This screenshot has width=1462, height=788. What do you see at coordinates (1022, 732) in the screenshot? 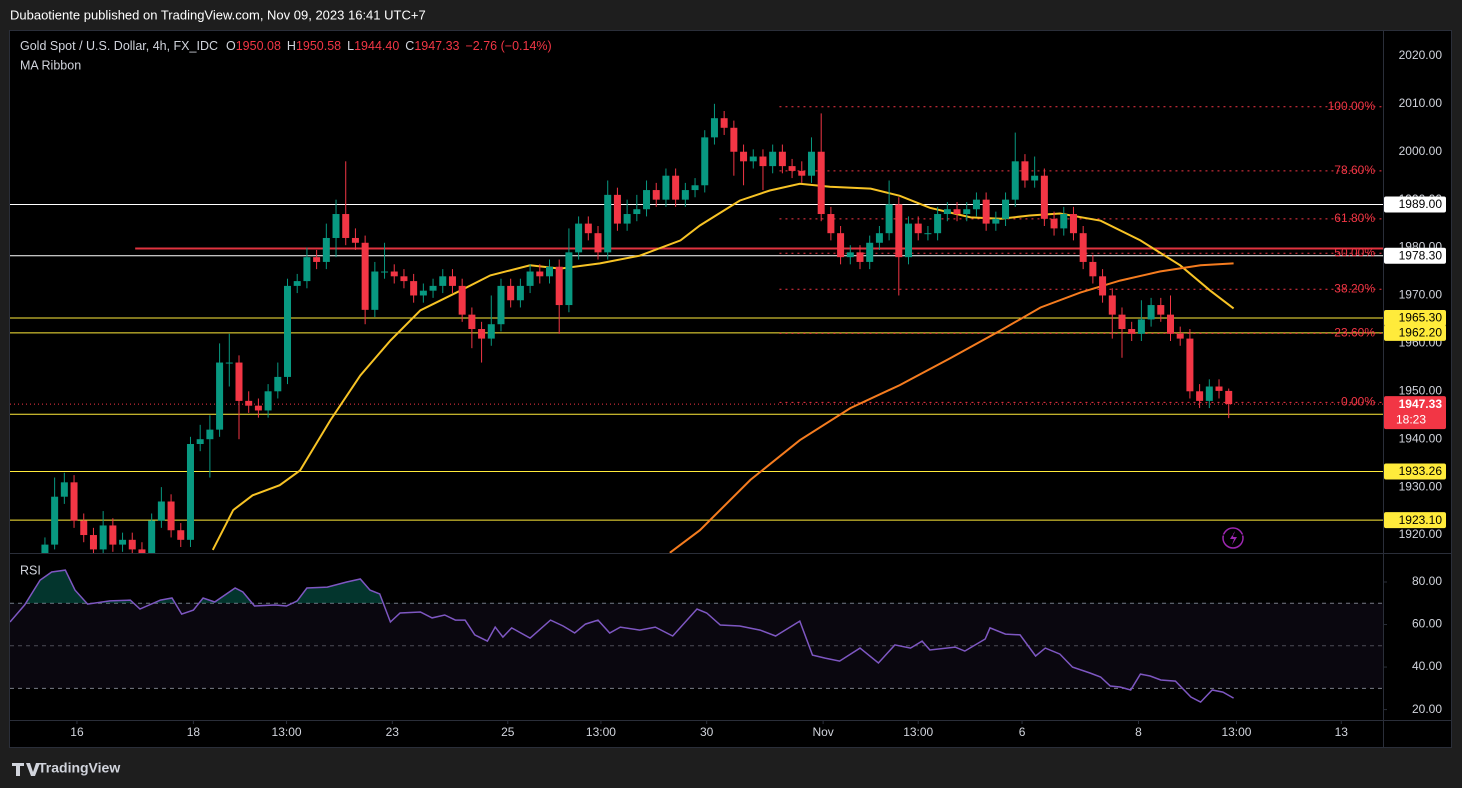
I see `x-tick-label: 6` at bounding box center [1022, 732].